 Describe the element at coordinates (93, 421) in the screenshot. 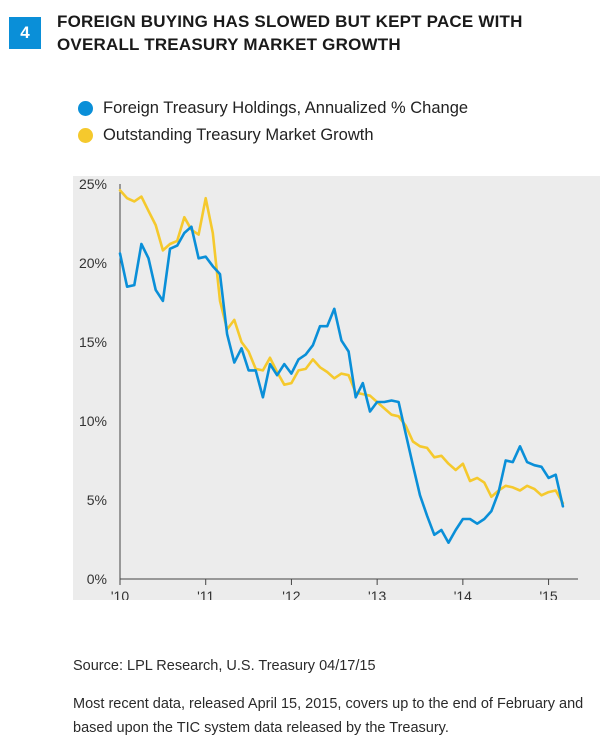

I see `y-tick-label: 10%` at that location.